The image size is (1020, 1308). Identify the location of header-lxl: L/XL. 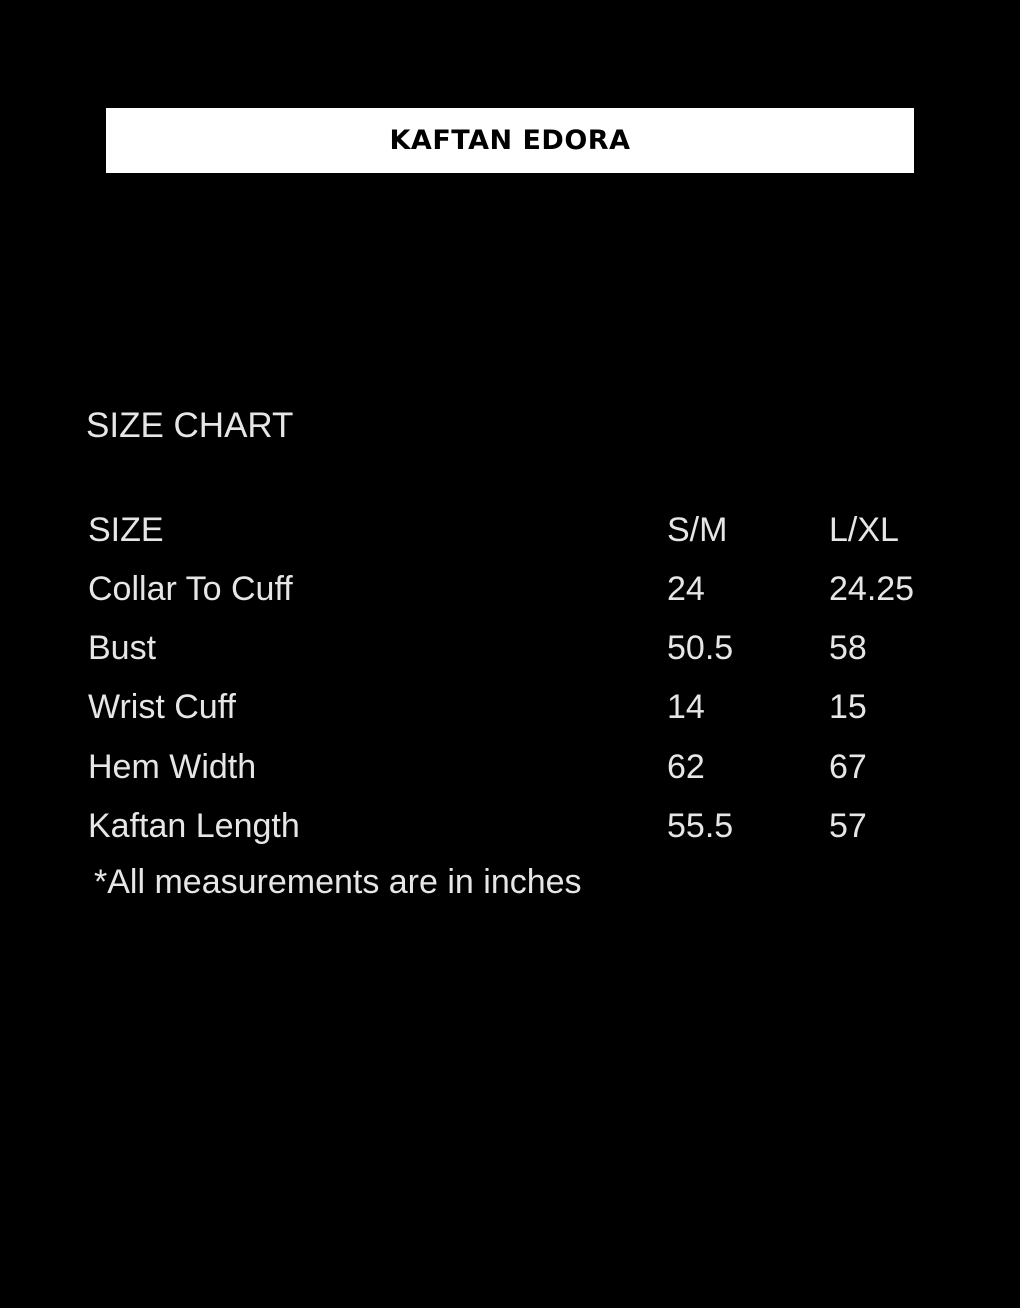
(864, 530).